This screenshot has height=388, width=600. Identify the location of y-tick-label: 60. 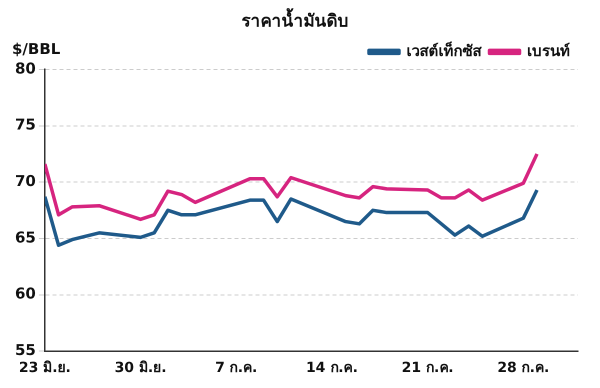
(25, 293).